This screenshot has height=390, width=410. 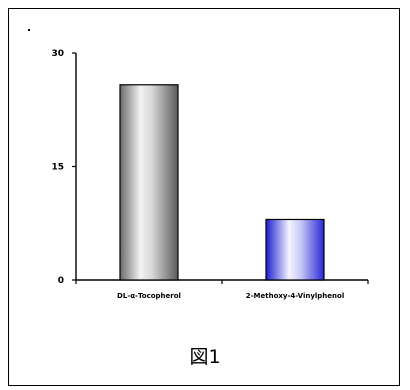 I want to click on y-tick-label-1: 15, so click(x=57, y=168).